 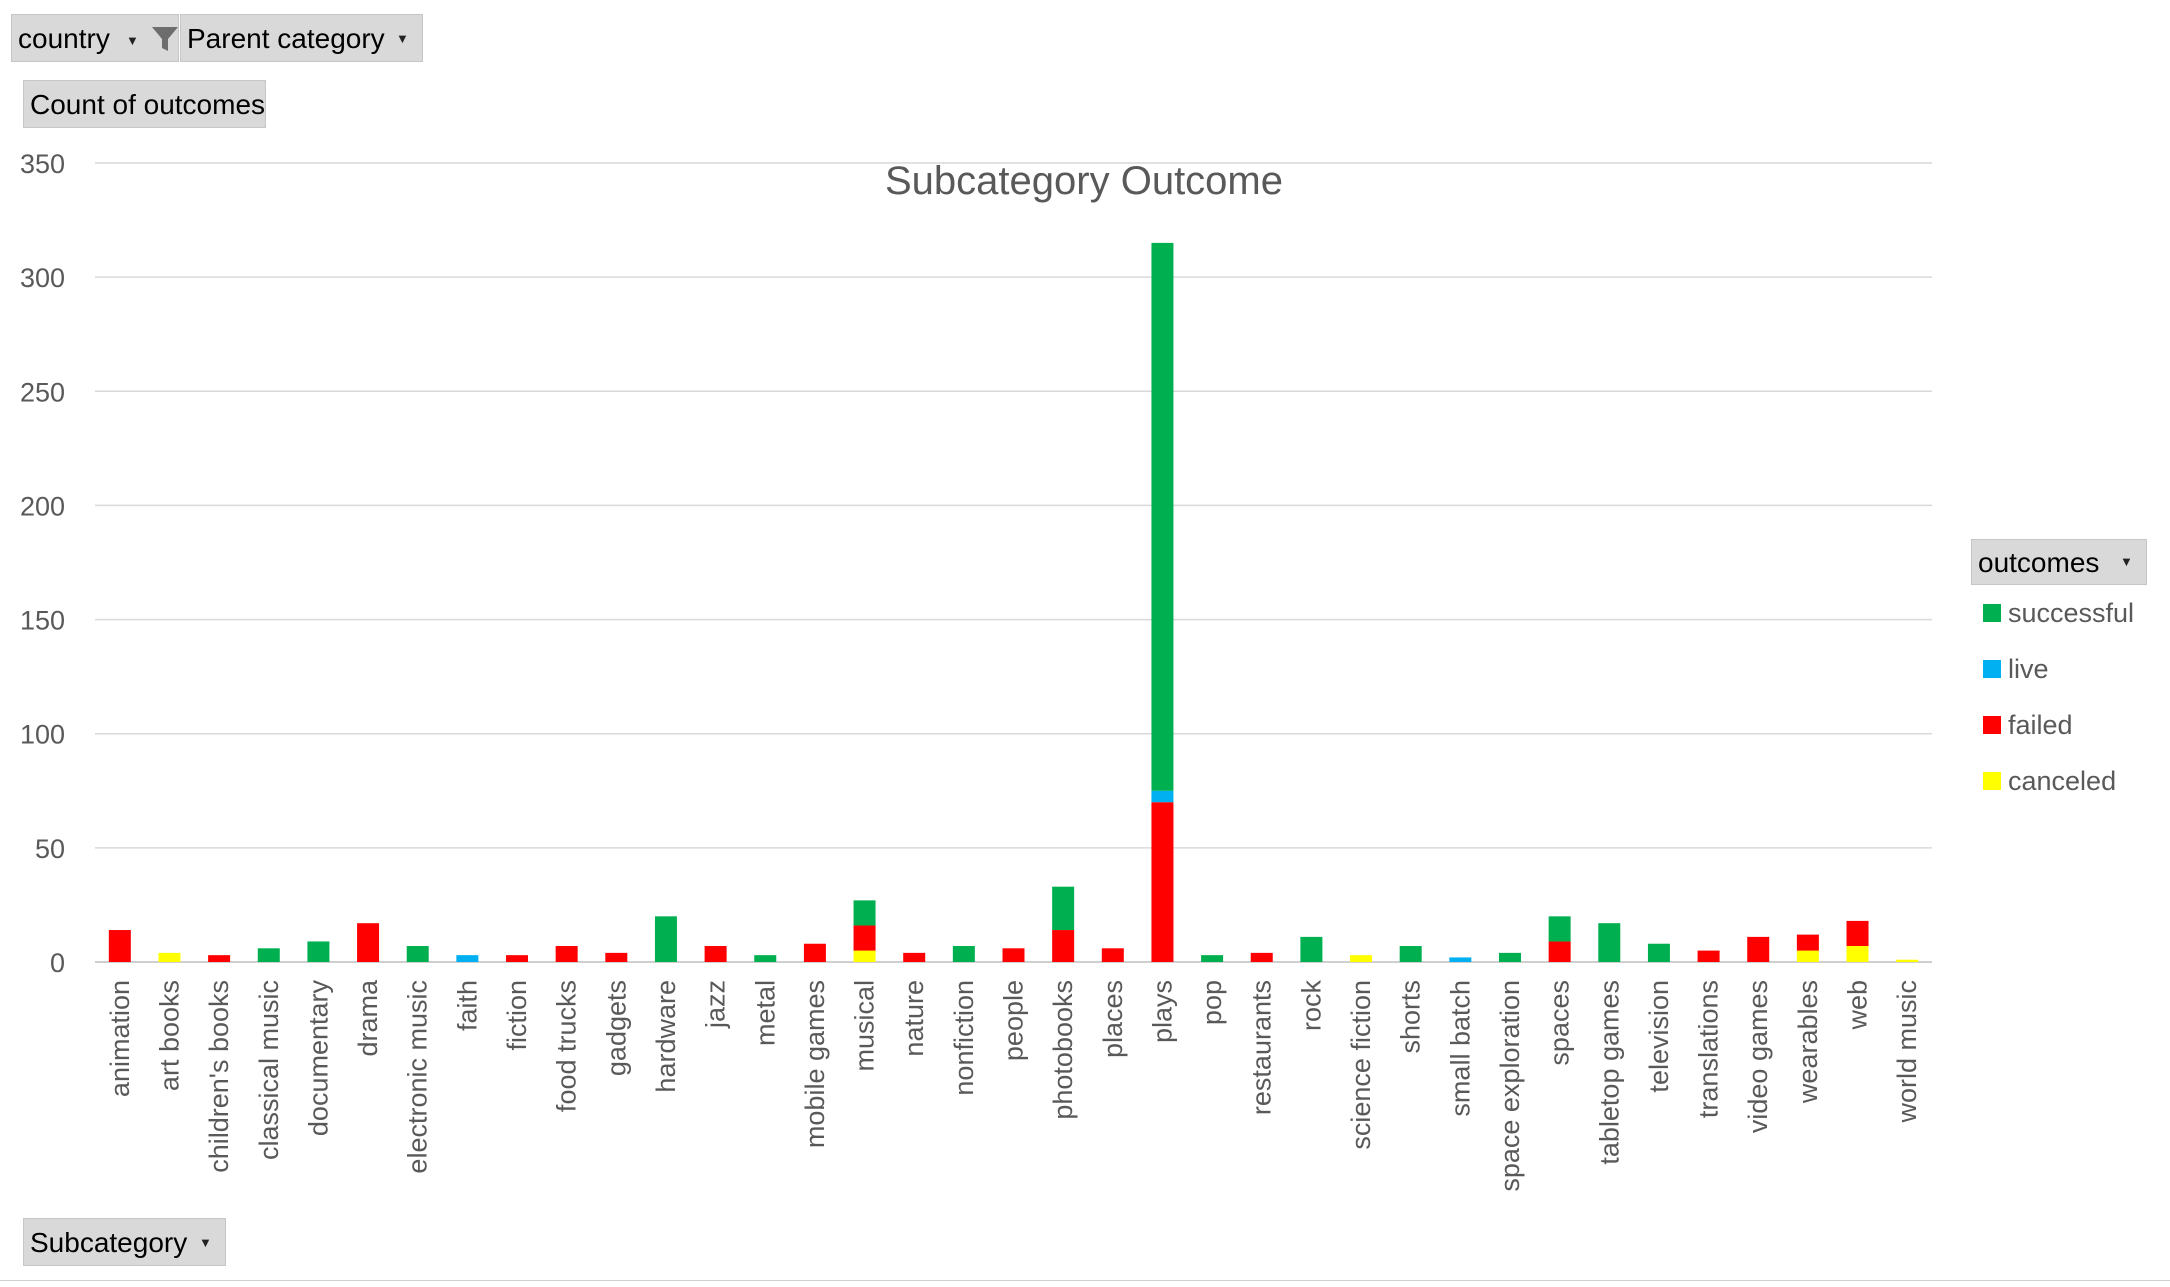 I want to click on legend-swatch-failed, so click(x=1992, y=725).